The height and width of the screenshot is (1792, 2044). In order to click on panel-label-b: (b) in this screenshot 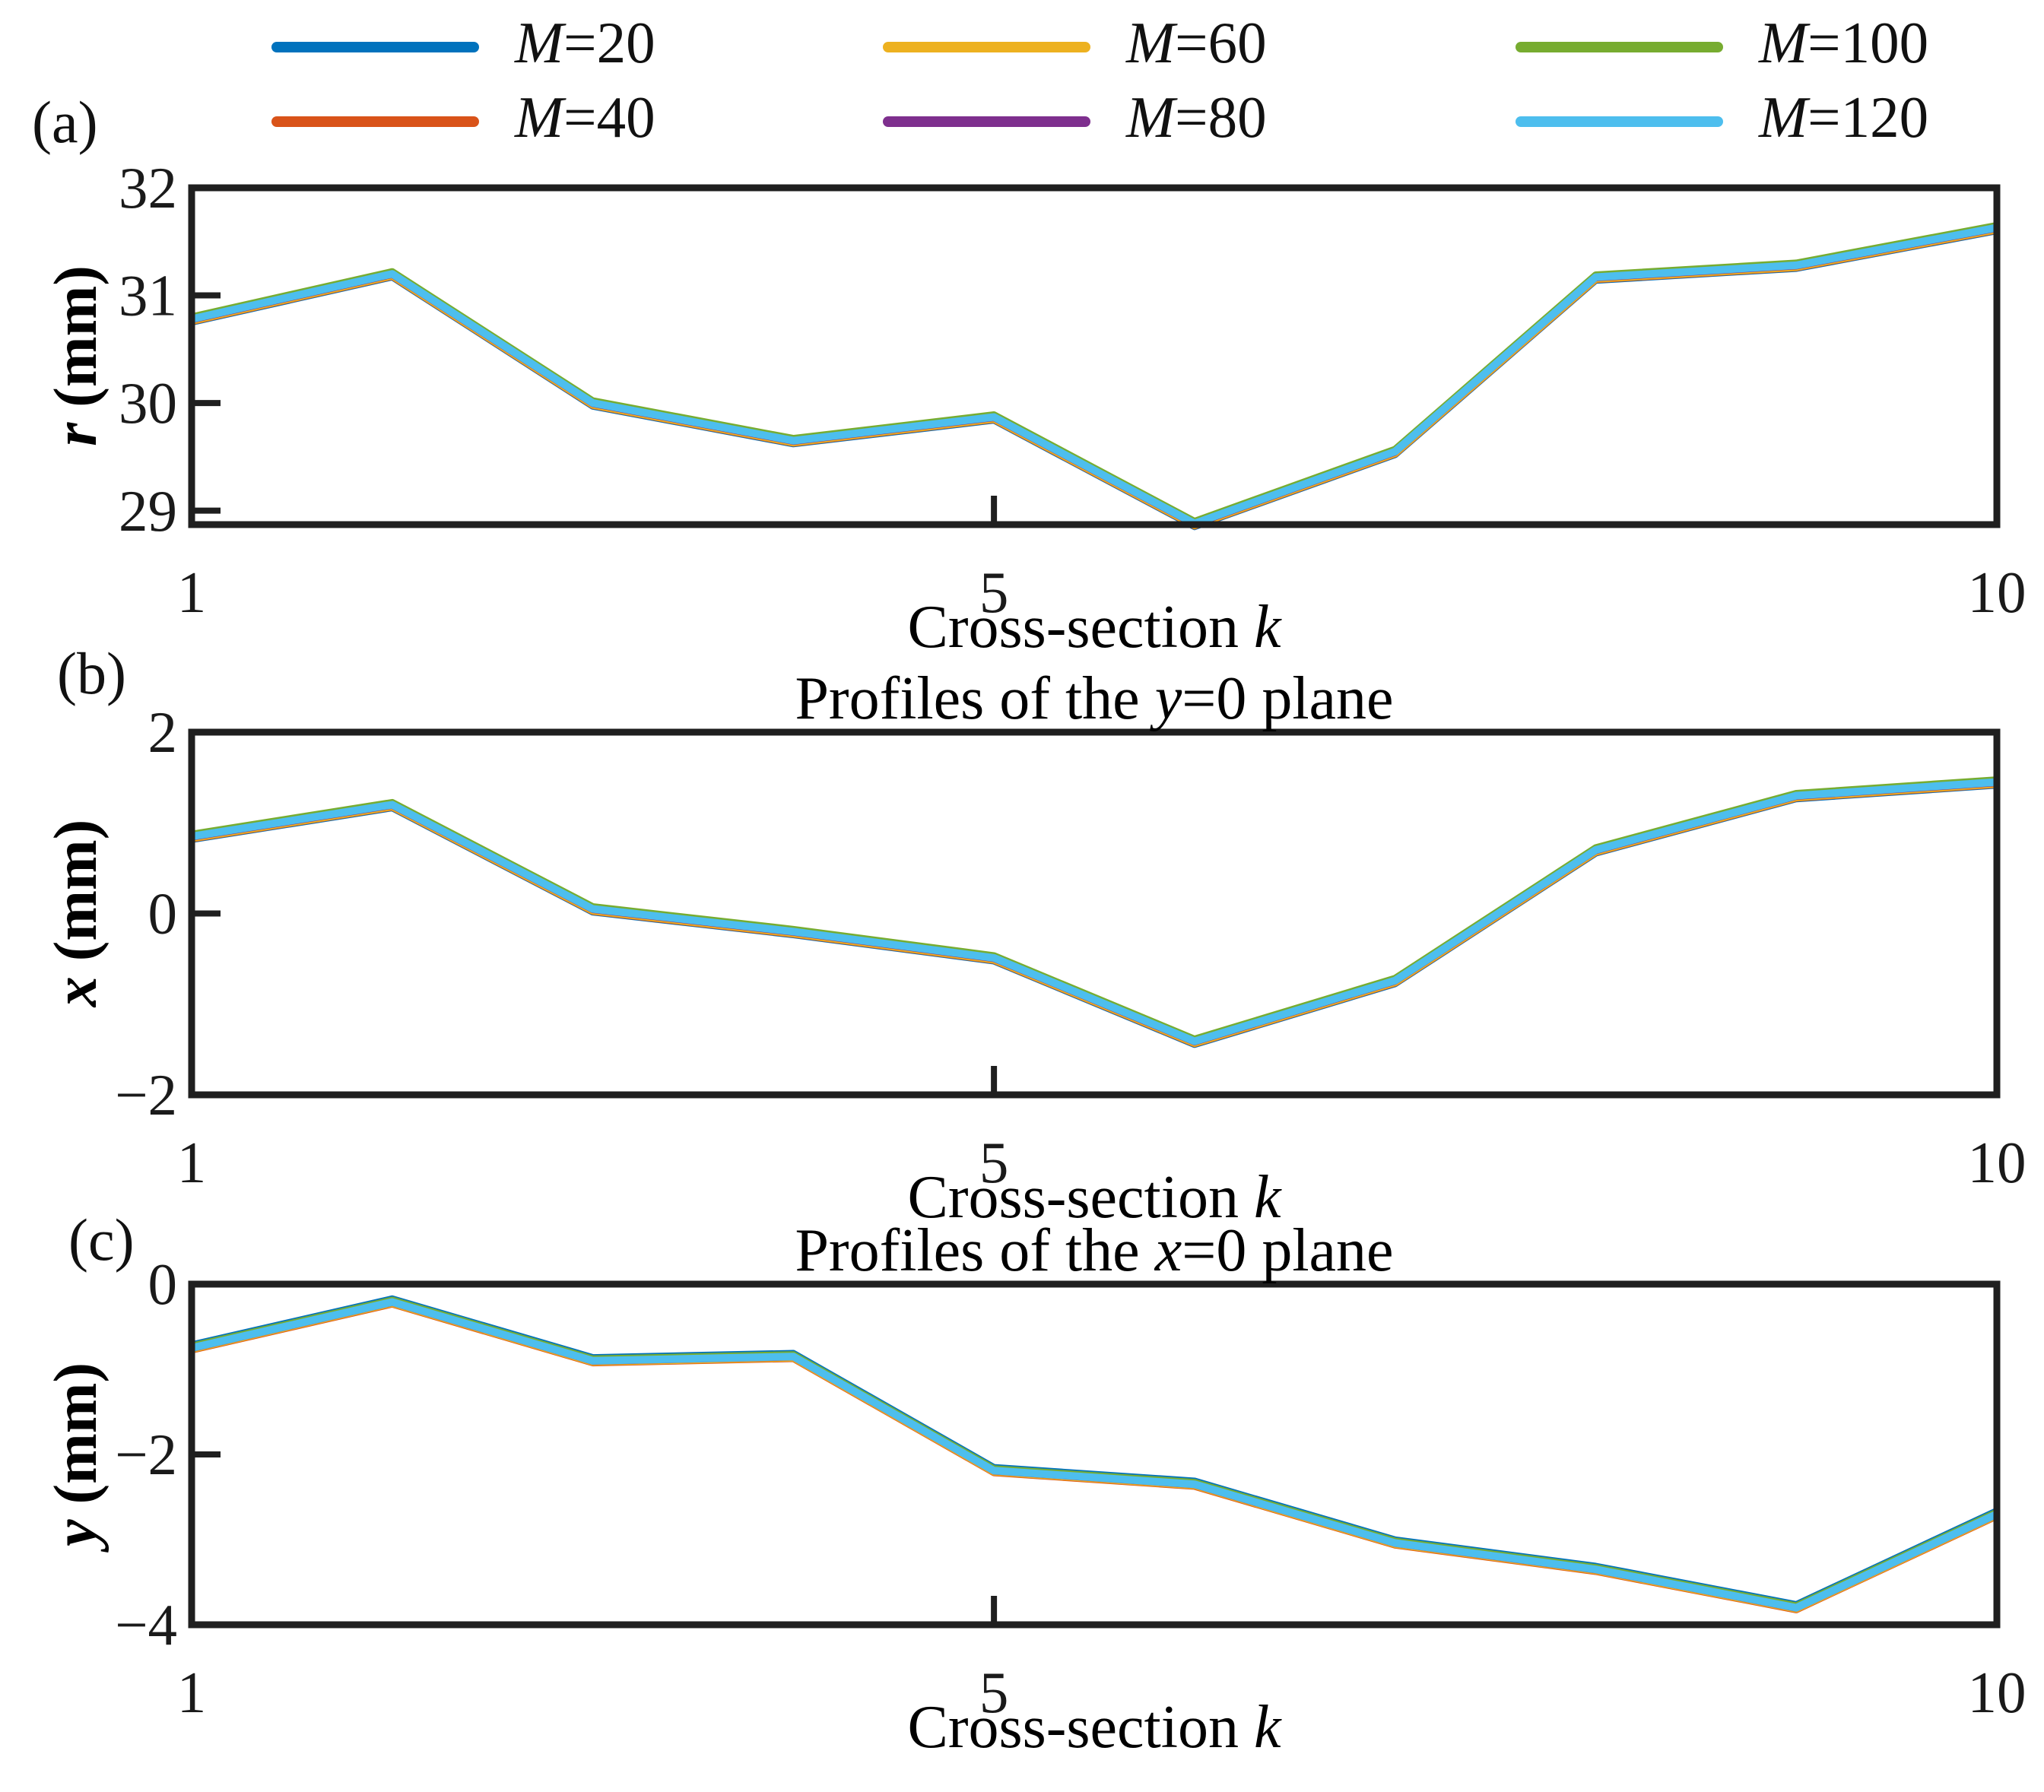, I will do `click(91, 673)`.